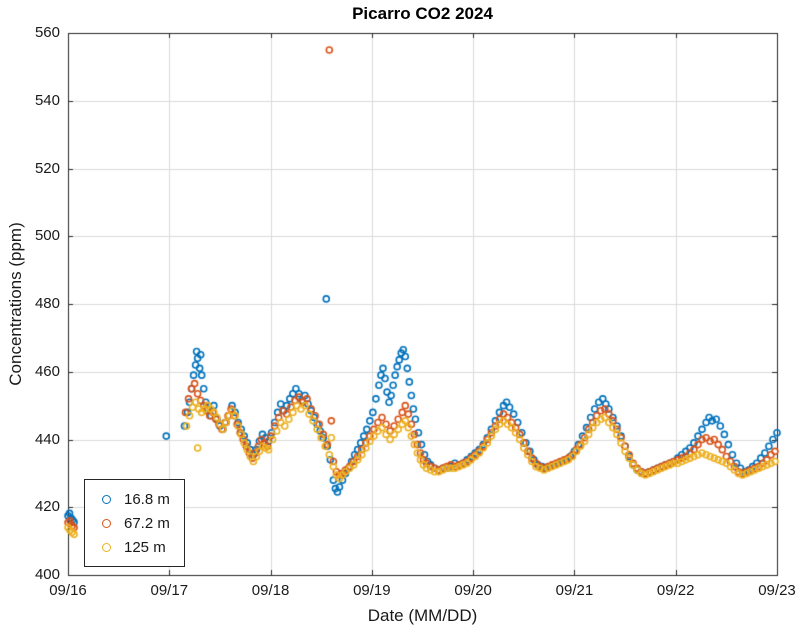 The width and height of the screenshot is (800, 638). What do you see at coordinates (473, 590) in the screenshot?
I see `x-tick-label: 09/20` at bounding box center [473, 590].